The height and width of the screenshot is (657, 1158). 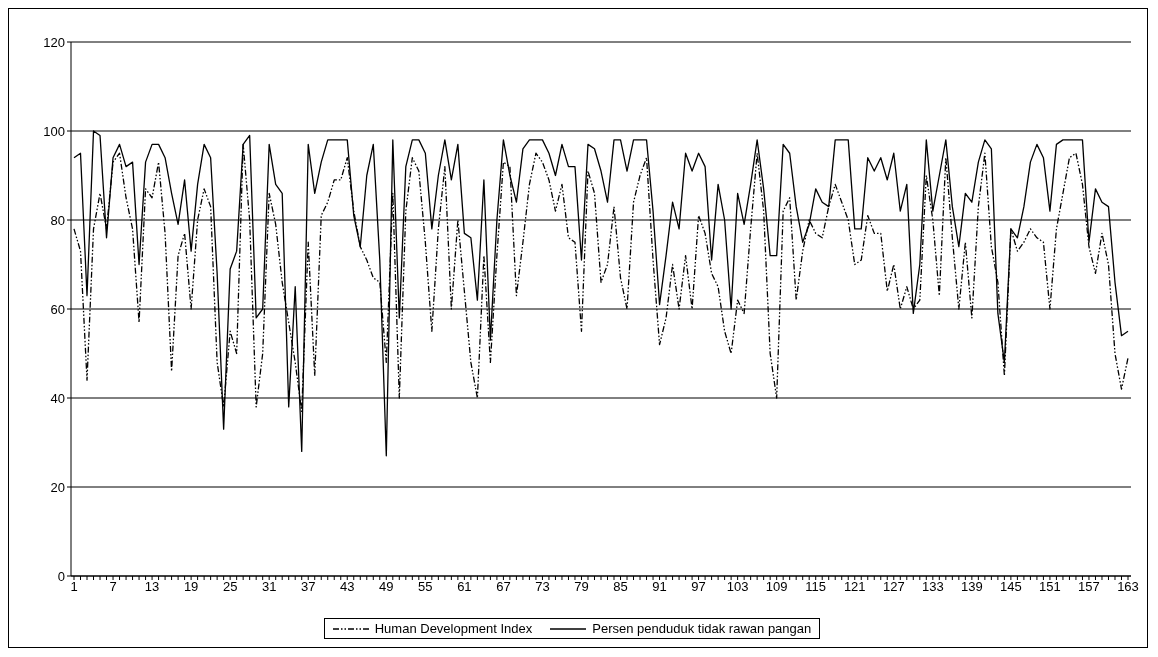 What do you see at coordinates (57, 309) in the screenshot?
I see `y-tick-label: 60` at bounding box center [57, 309].